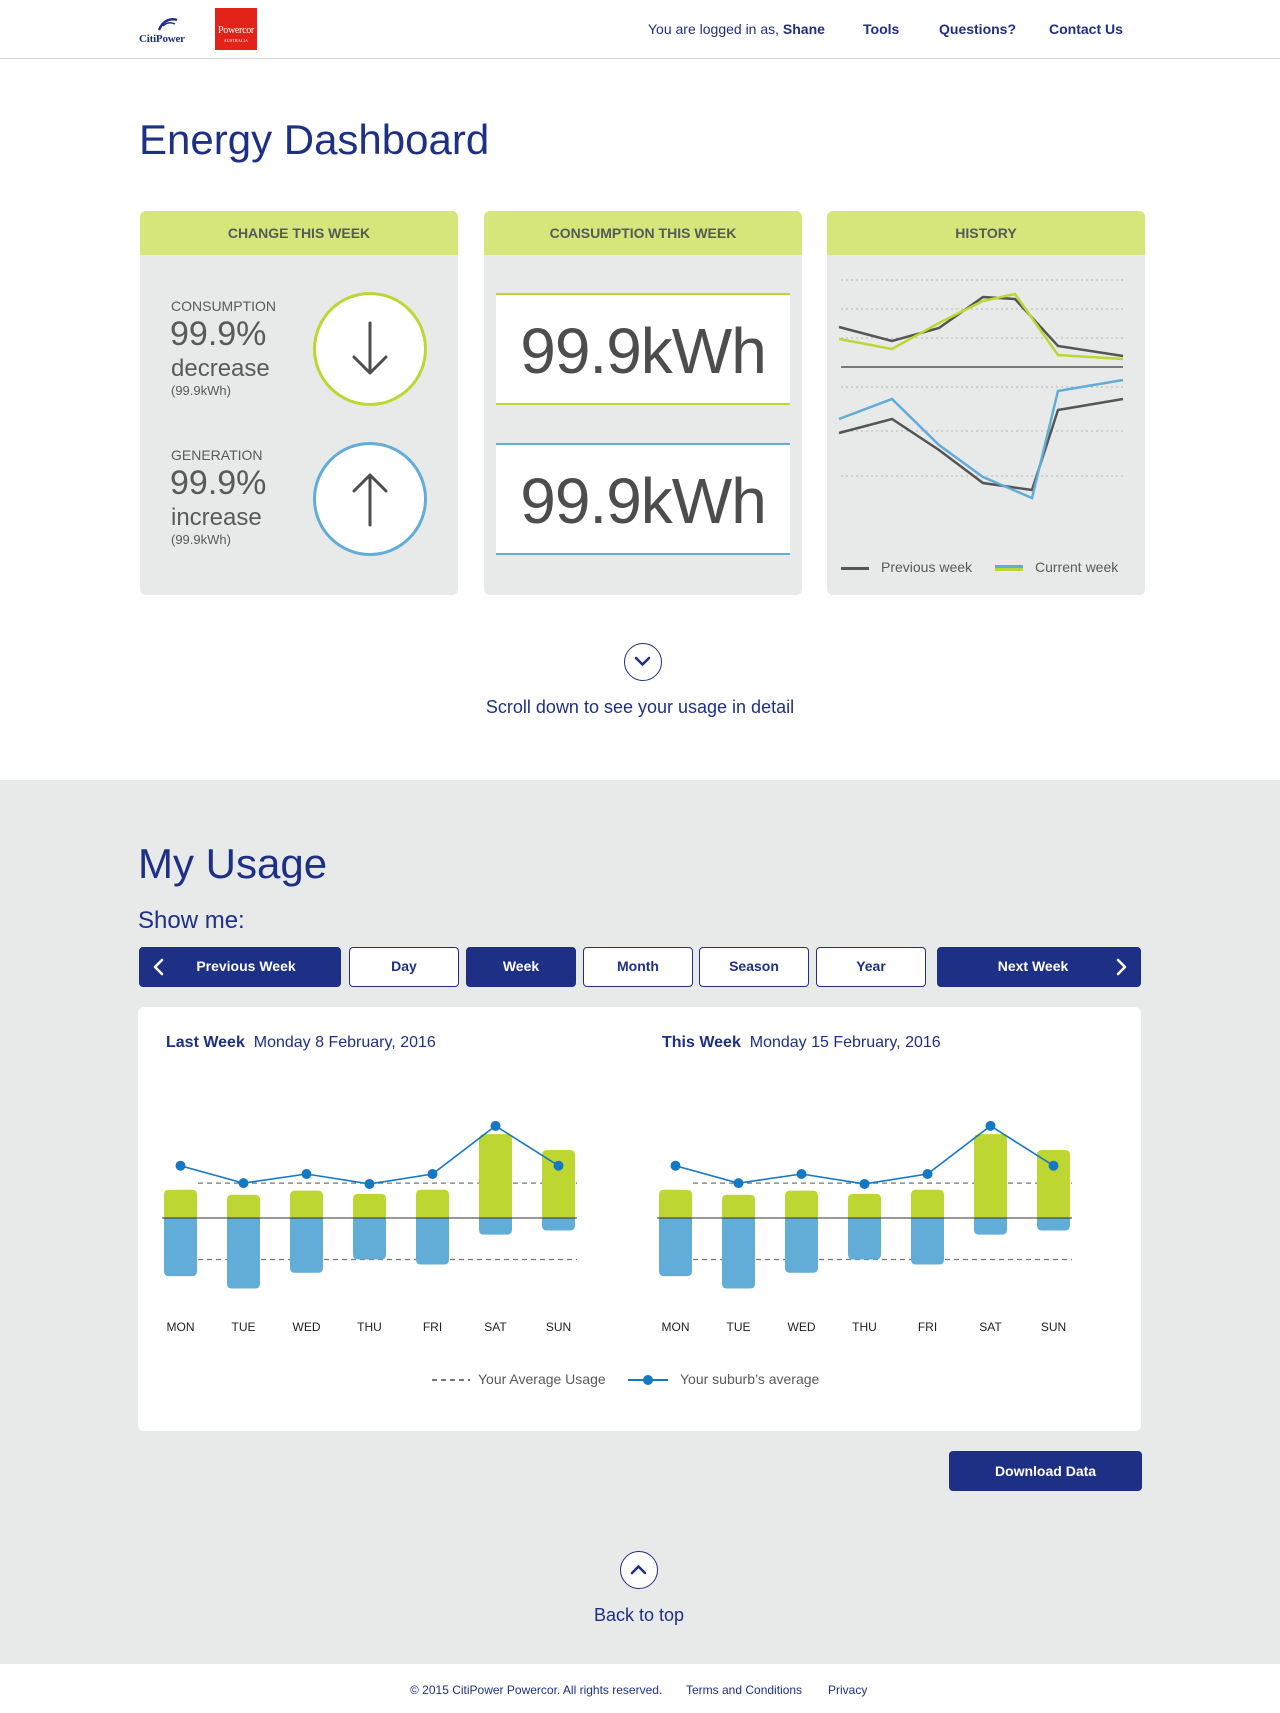 This screenshot has height=1713, width=1280. Describe the element at coordinates (739, 1327) in the screenshot. I see `day-label: TUE` at that location.